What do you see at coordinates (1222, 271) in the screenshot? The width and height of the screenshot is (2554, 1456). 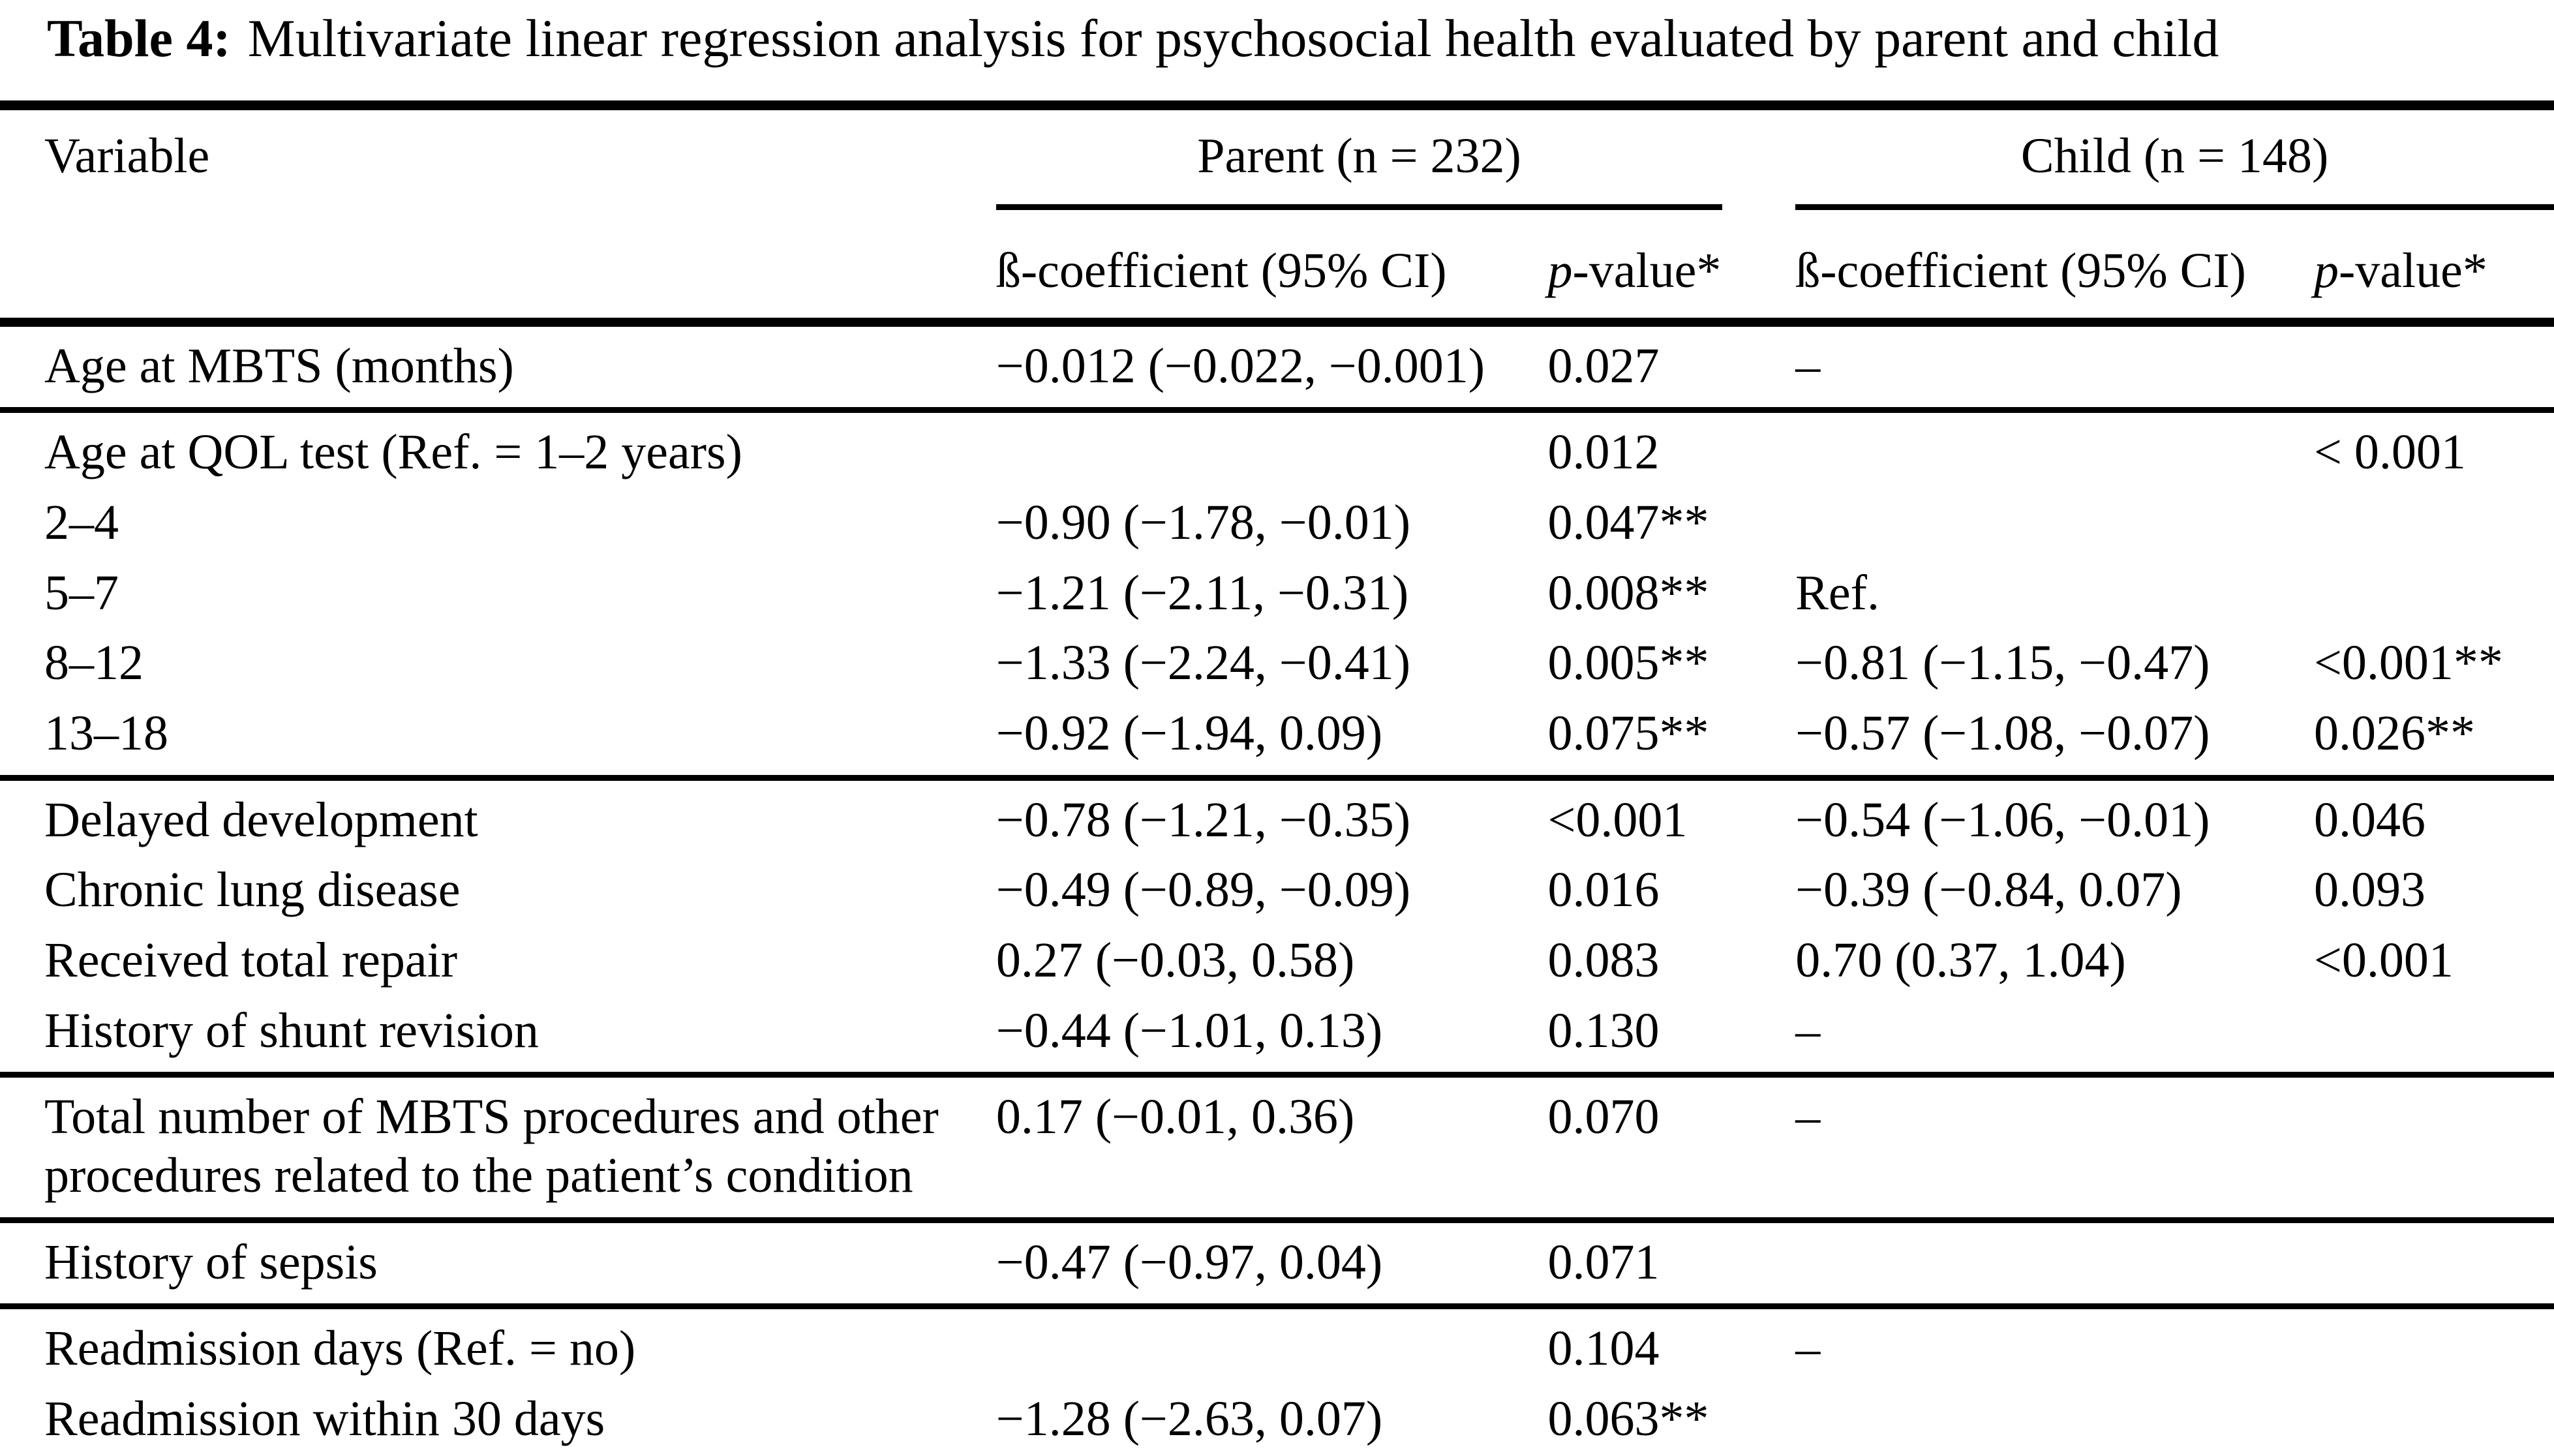 I see `column-header-parent-coefficient: ß-coefficient (95% CI)` at bounding box center [1222, 271].